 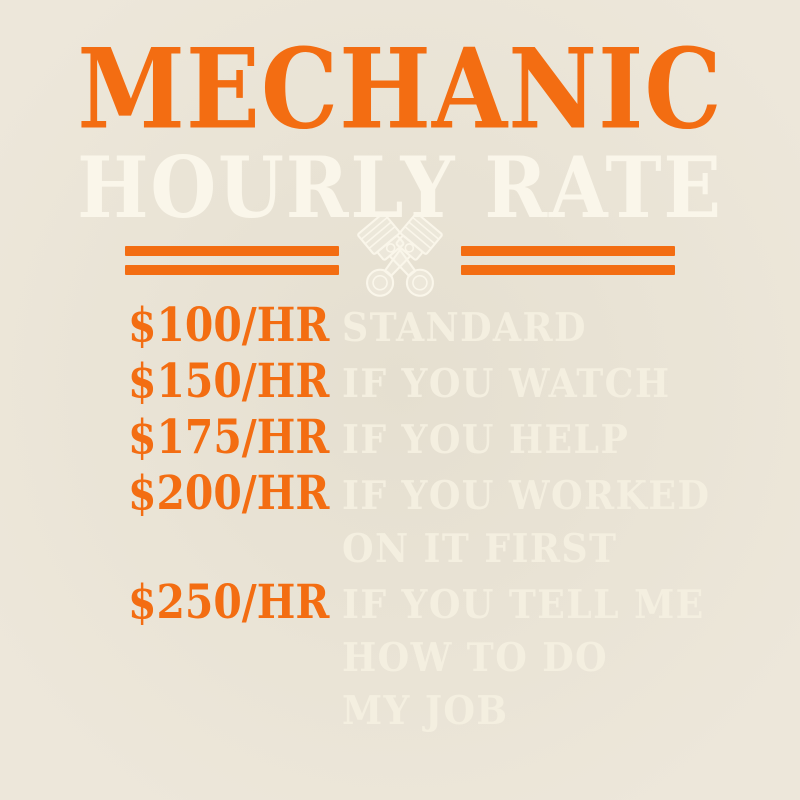 What do you see at coordinates (475, 658) in the screenshot?
I see `rate-label-line: HOW TO DO` at bounding box center [475, 658].